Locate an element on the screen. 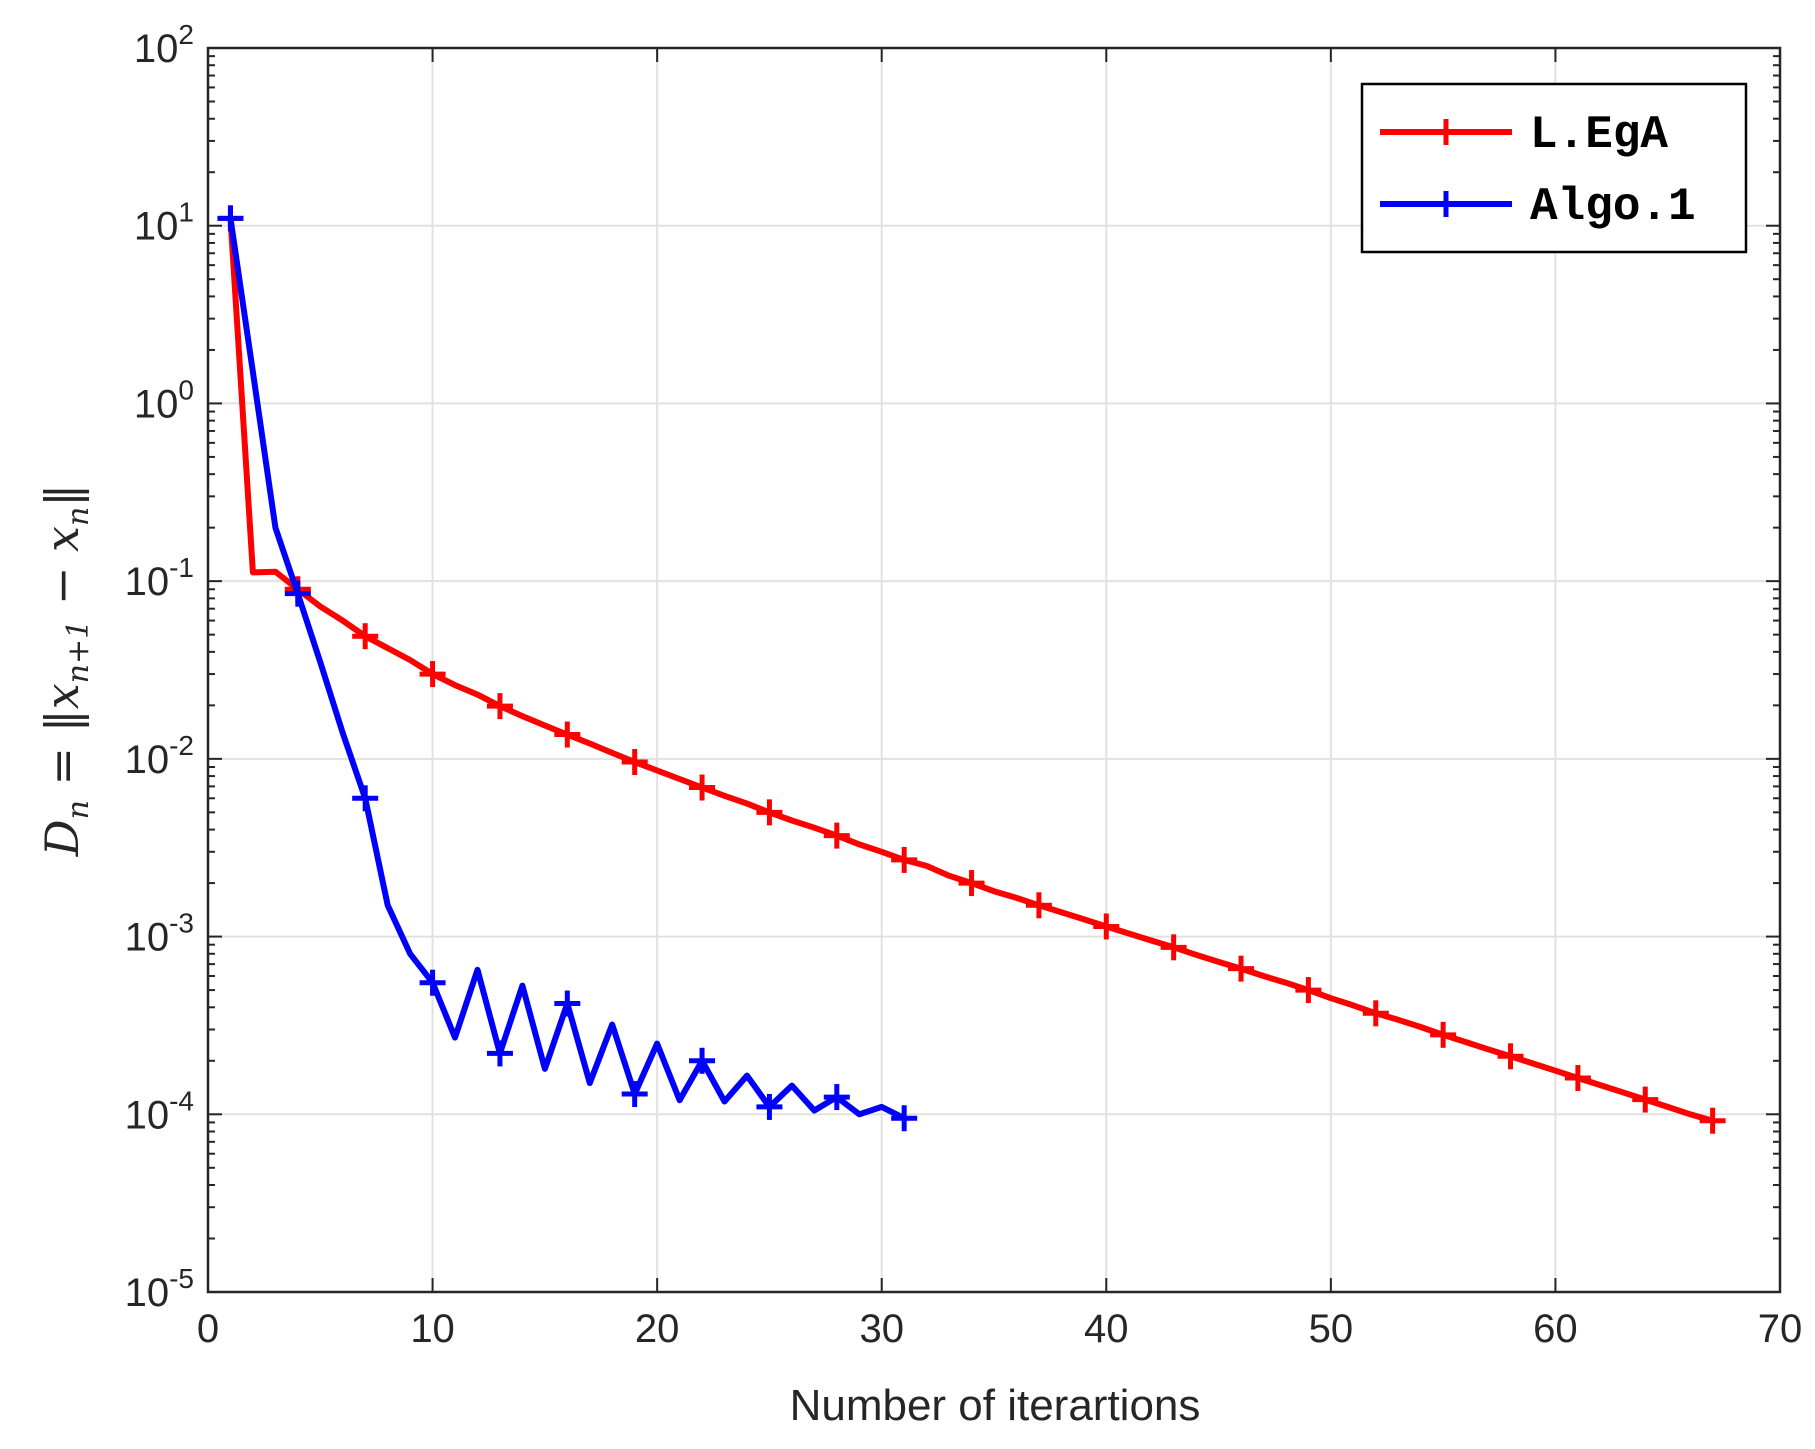 The image size is (1815, 1449). legend-label: L.EgA is located at coordinates (1599, 135).